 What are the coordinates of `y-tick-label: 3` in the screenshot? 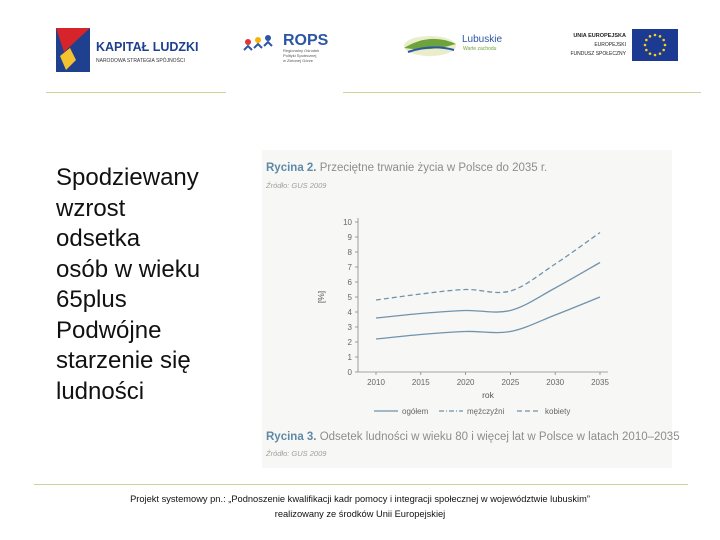 It's located at (350, 327).